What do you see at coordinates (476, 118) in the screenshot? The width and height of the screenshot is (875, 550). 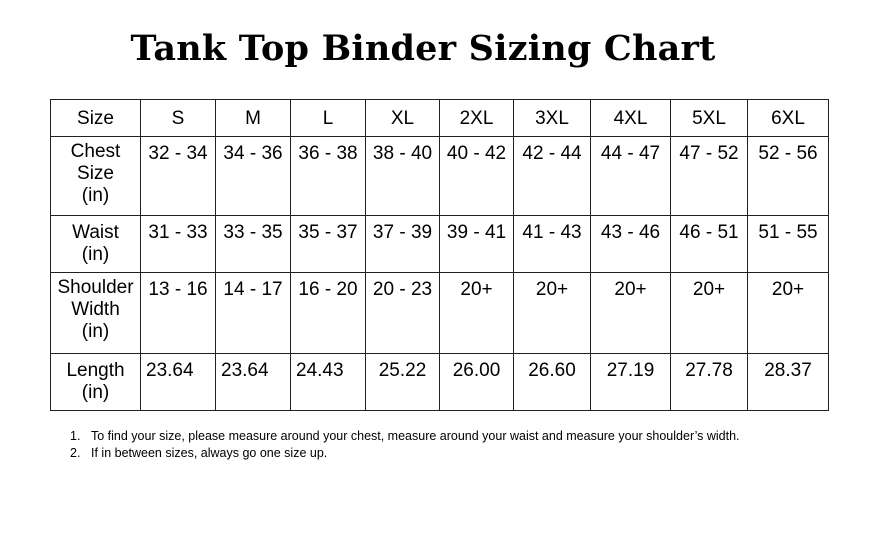 I see `size-header-2xl: 2XL` at bounding box center [476, 118].